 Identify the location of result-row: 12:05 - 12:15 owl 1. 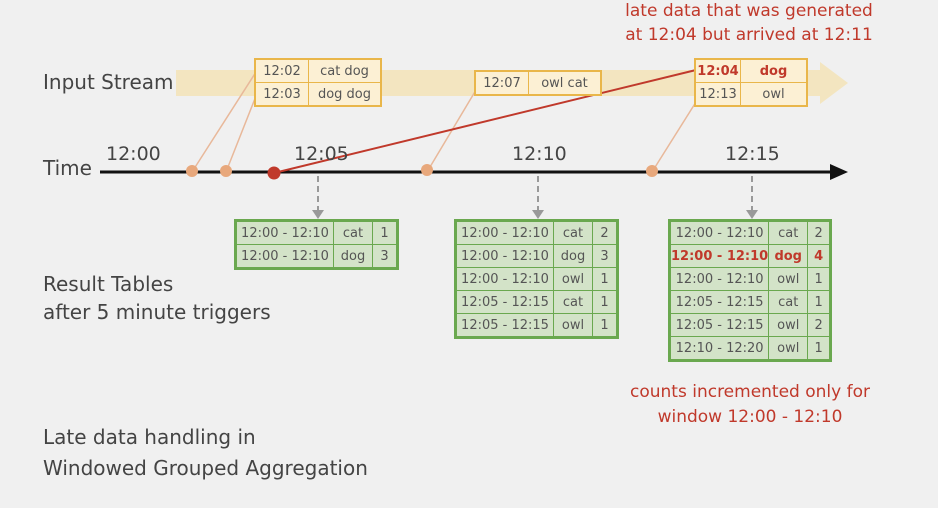
(536, 325).